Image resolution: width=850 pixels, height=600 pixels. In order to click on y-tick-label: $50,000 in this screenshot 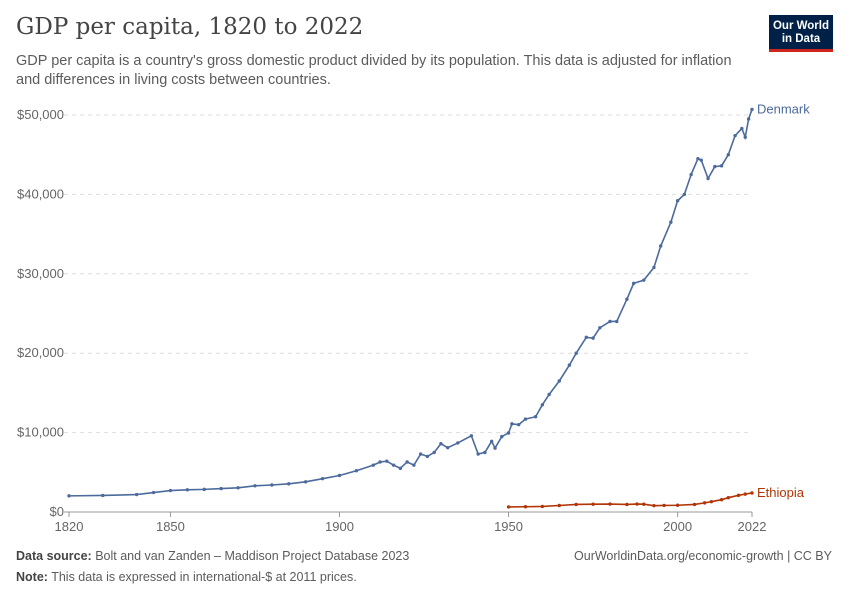, I will do `click(40, 114)`.